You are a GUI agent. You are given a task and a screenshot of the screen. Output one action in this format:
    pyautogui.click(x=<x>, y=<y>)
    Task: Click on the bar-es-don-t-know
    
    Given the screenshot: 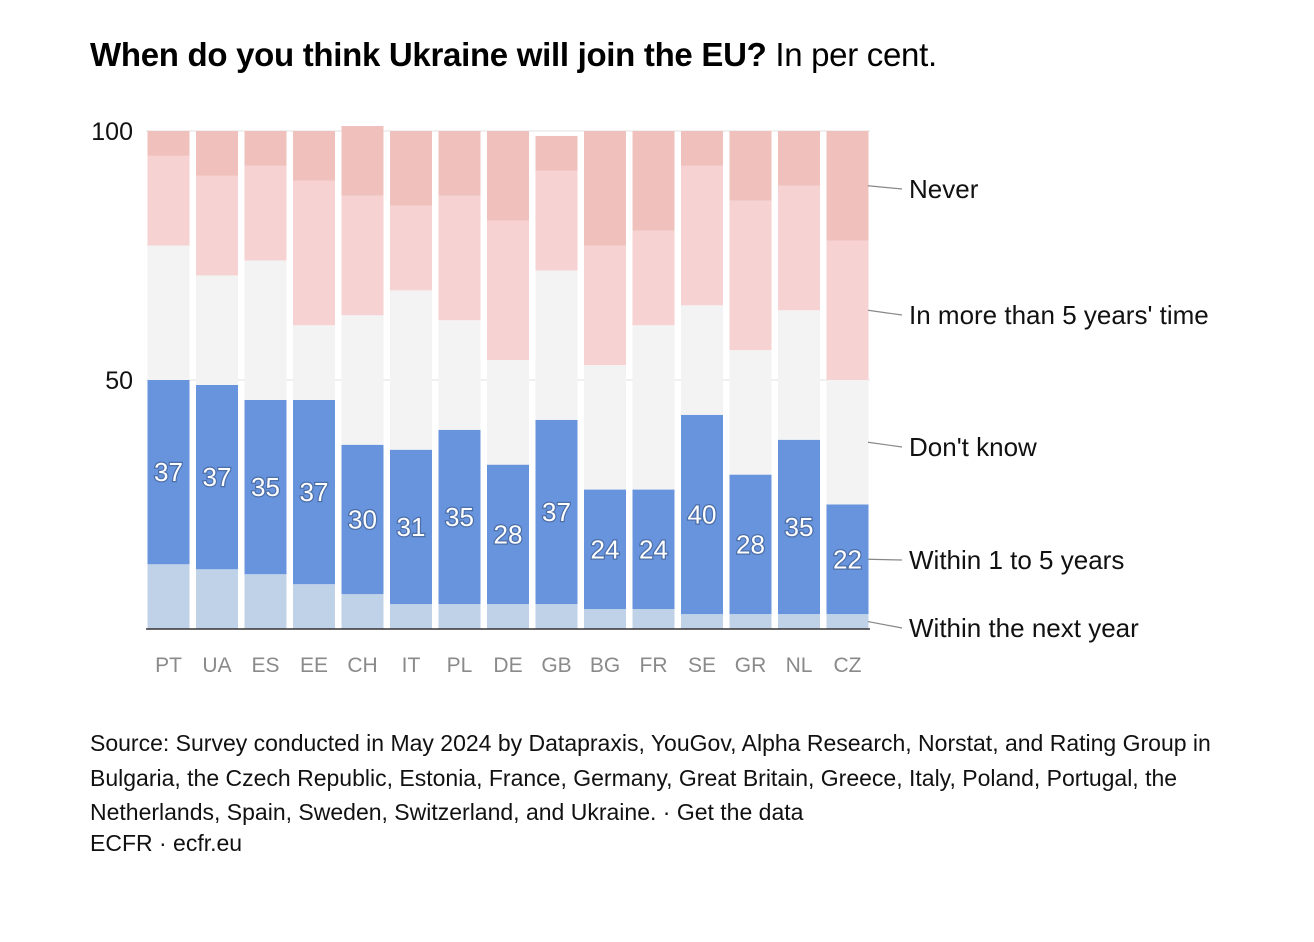 What is the action you would take?
    pyautogui.click(x=265, y=330)
    